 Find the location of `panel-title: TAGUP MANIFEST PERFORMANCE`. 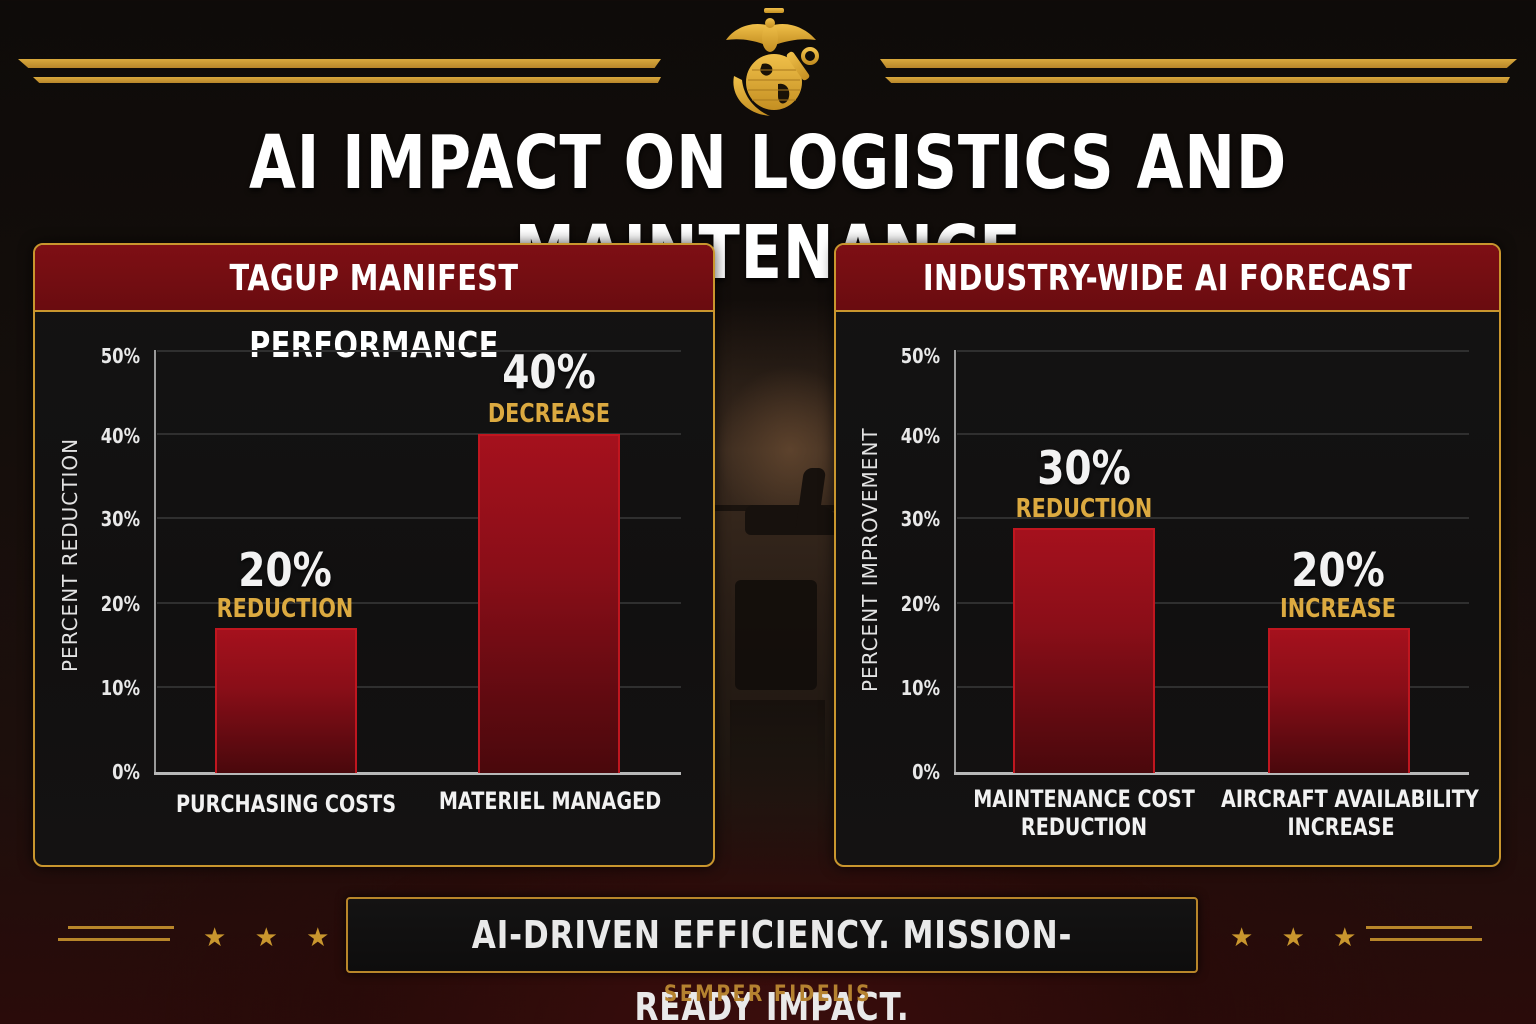

panel-title: TAGUP MANIFEST PERFORMANCE is located at coordinates (374, 312).